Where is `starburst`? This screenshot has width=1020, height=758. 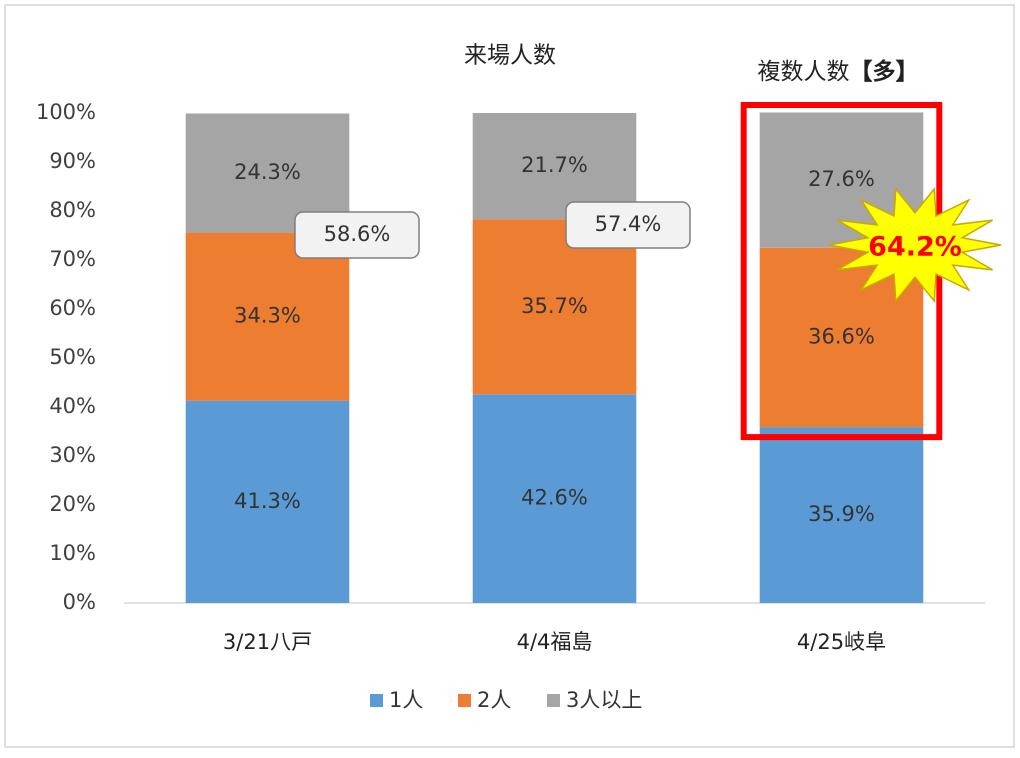
starburst is located at coordinates (915, 245).